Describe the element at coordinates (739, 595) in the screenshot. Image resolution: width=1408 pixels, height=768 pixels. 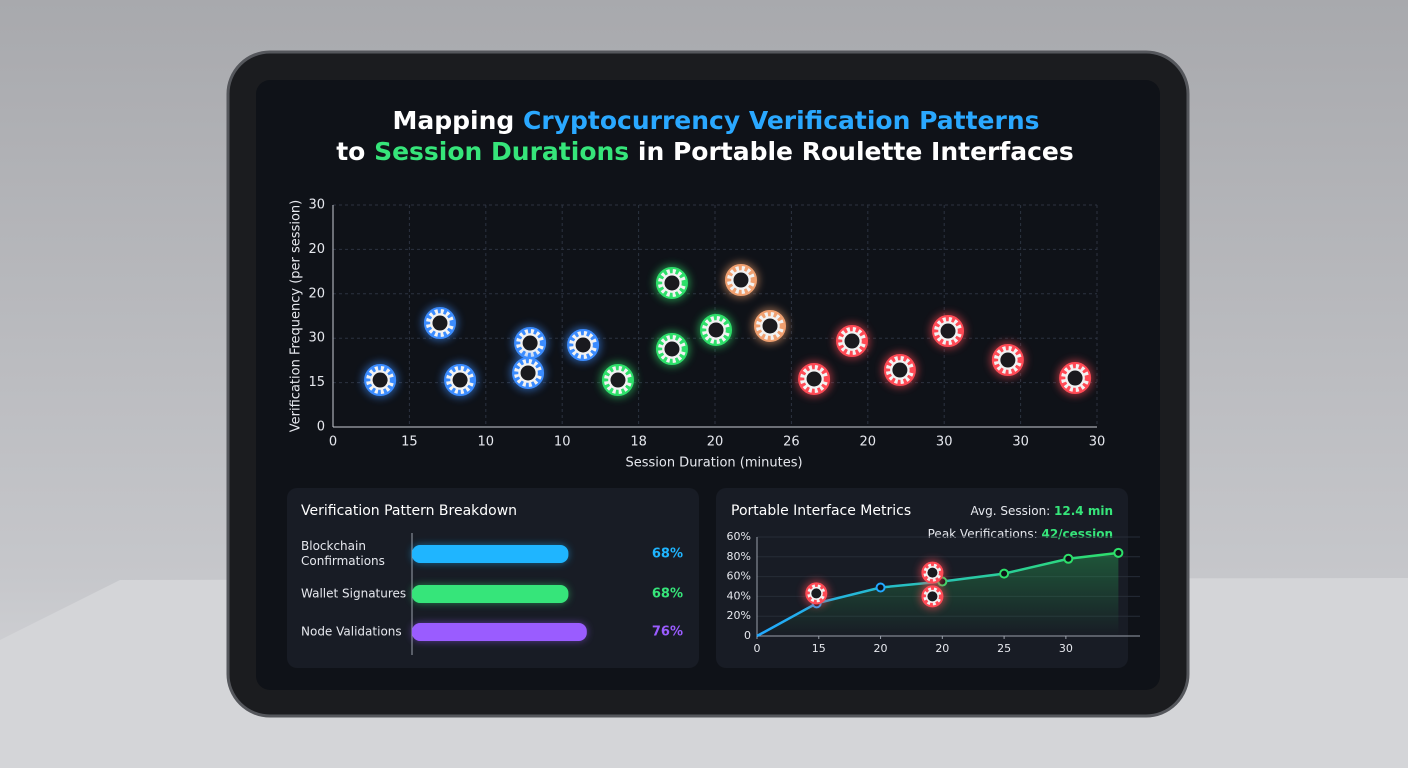
I see `y-tick-label: 40%` at that location.